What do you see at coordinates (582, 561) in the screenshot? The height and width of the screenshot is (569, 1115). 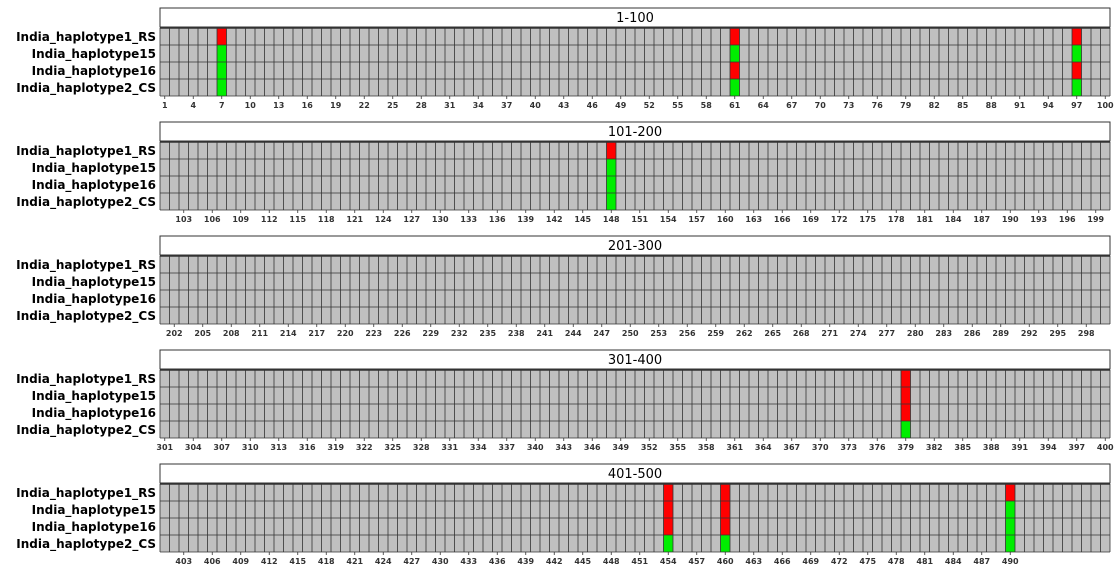 I see `tick-label: 445` at bounding box center [582, 561].